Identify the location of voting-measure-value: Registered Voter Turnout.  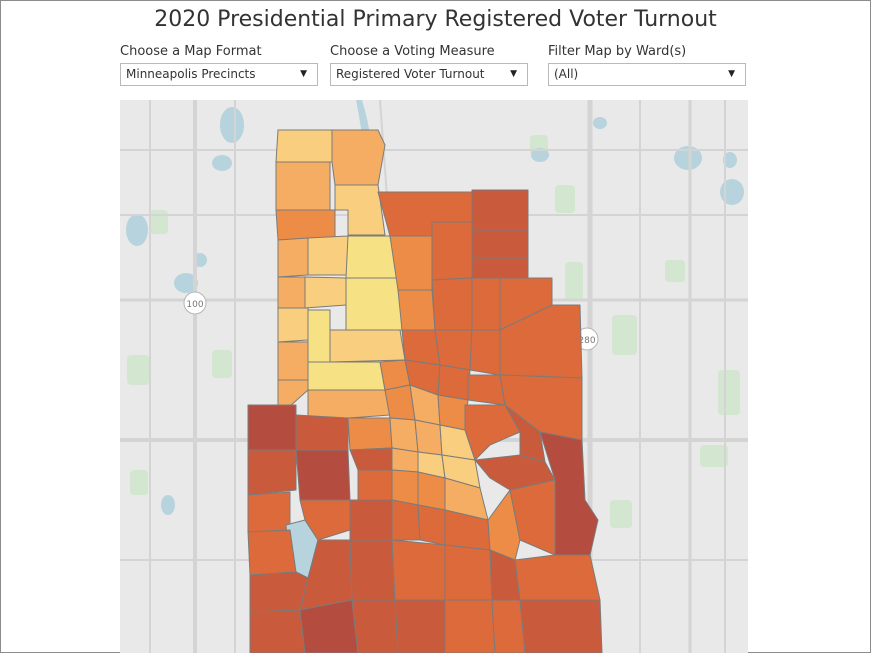
(410, 74).